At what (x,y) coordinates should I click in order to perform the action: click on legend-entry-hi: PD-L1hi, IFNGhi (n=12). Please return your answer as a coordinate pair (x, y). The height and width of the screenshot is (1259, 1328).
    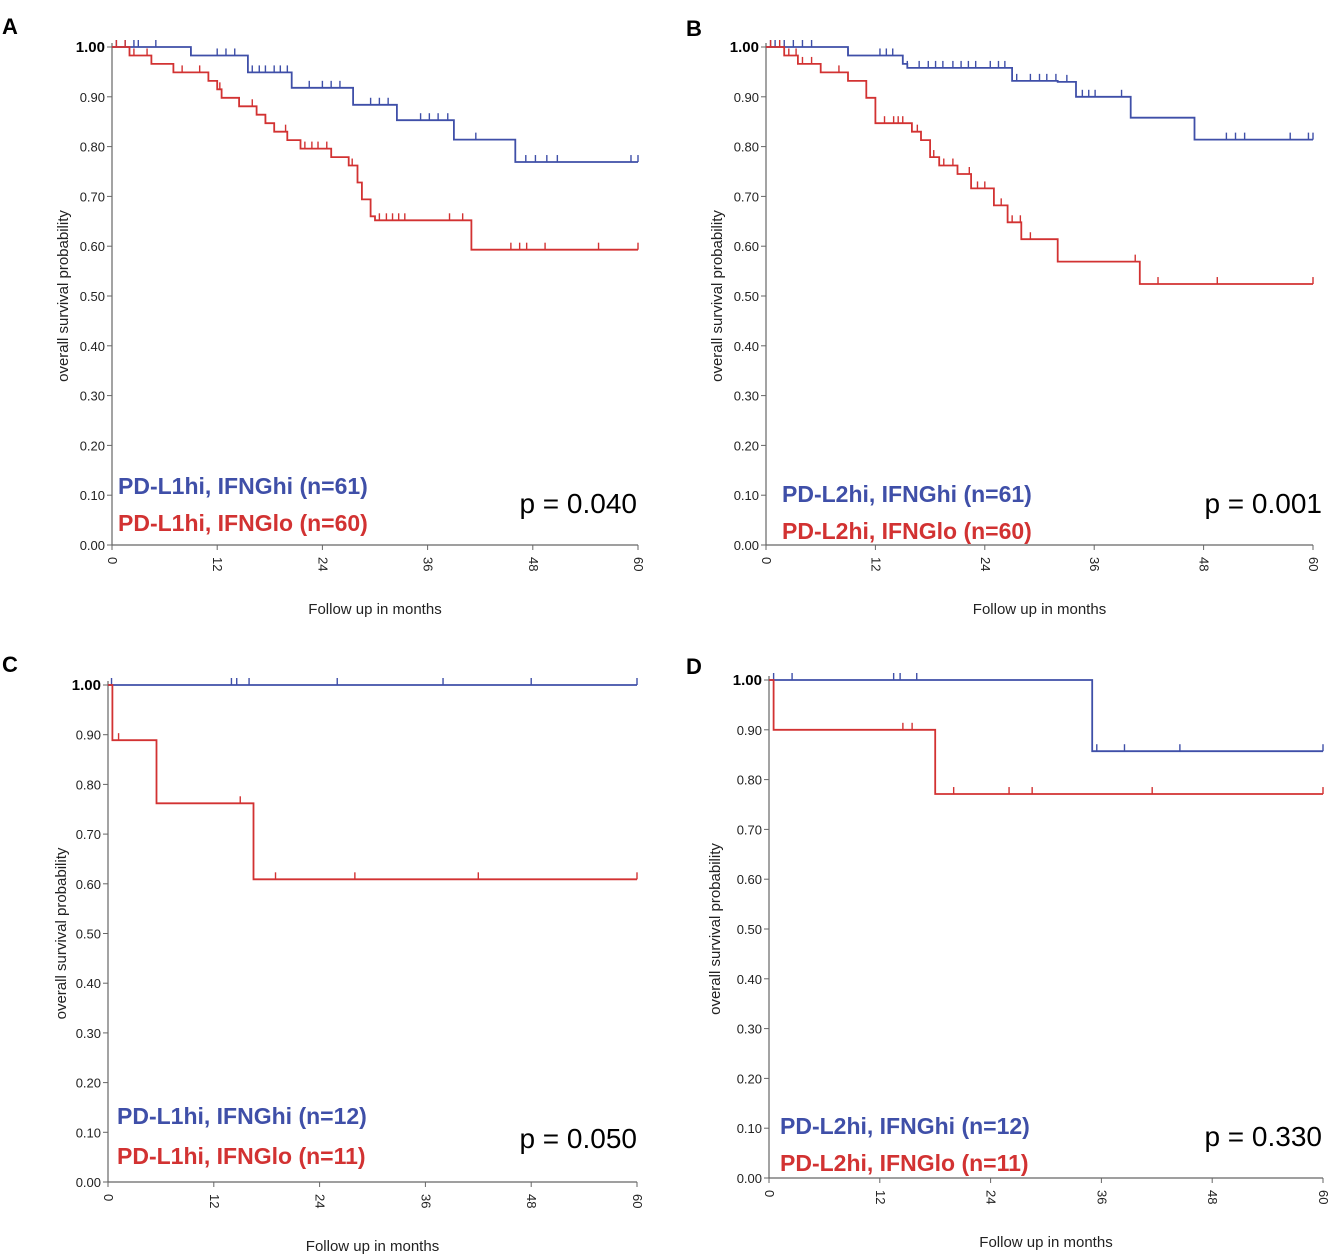
    Looking at the image, I should click on (242, 1116).